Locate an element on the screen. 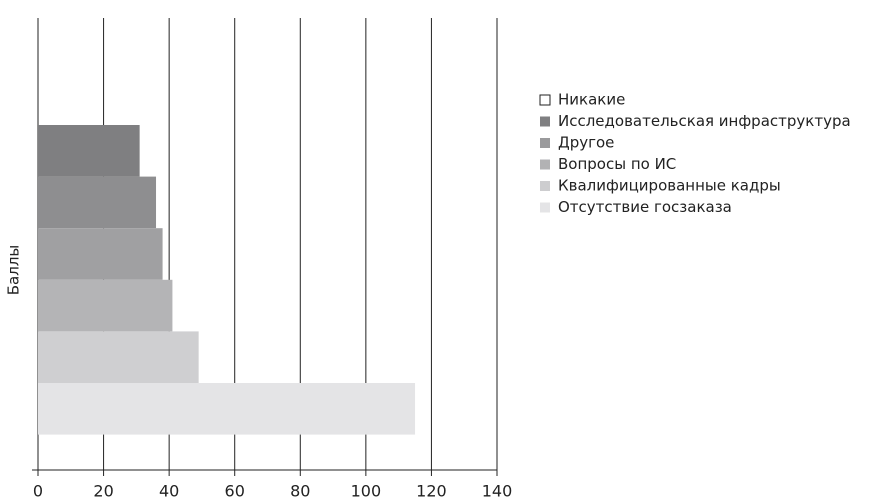 The image size is (885, 500). x-tick-label: 140 is located at coordinates (497, 491).